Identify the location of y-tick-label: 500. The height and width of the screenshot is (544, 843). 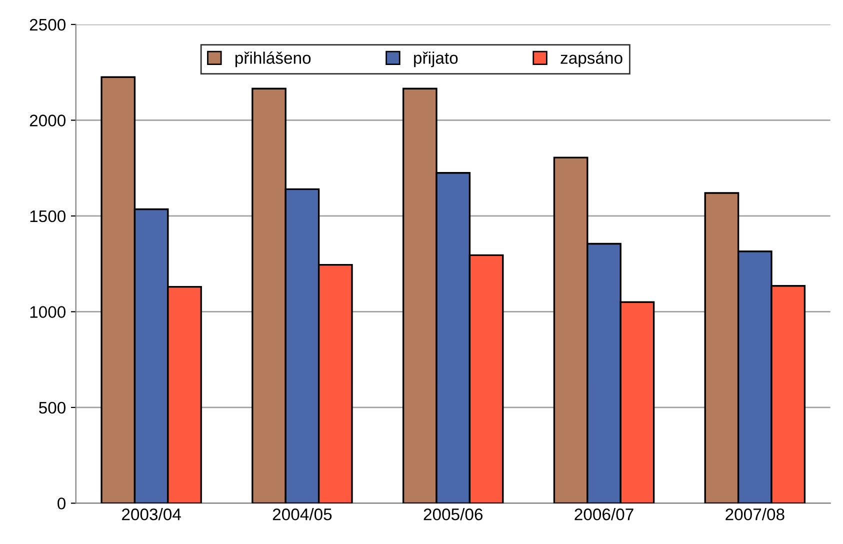
(52, 408).